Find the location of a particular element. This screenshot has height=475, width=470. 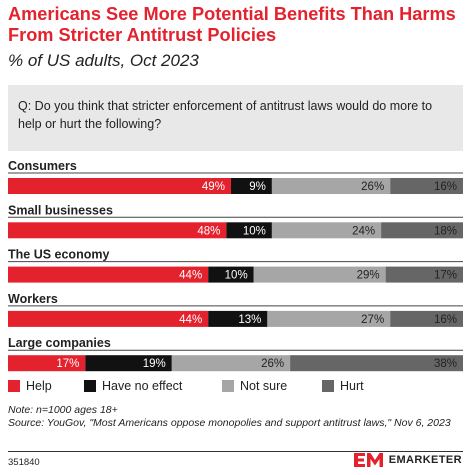

legend-label-not-sure: Not sure is located at coordinates (264, 386).